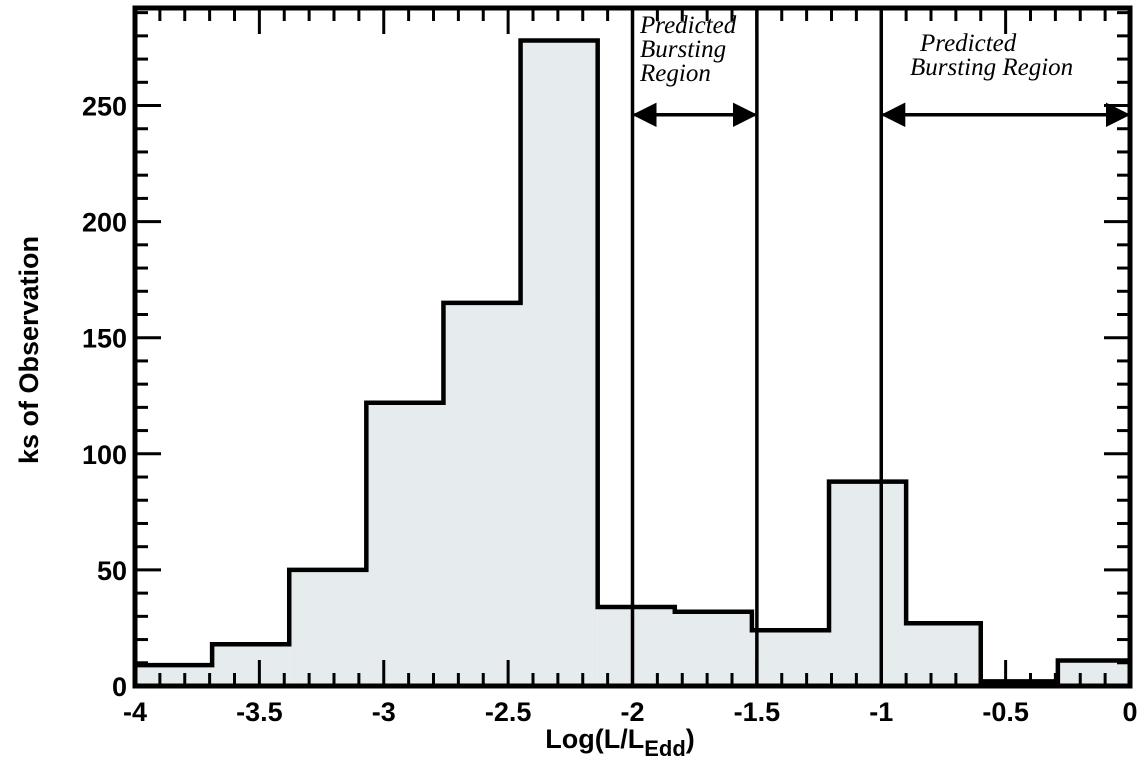  I want to click on y-tick-label: 100, so click(104, 455).